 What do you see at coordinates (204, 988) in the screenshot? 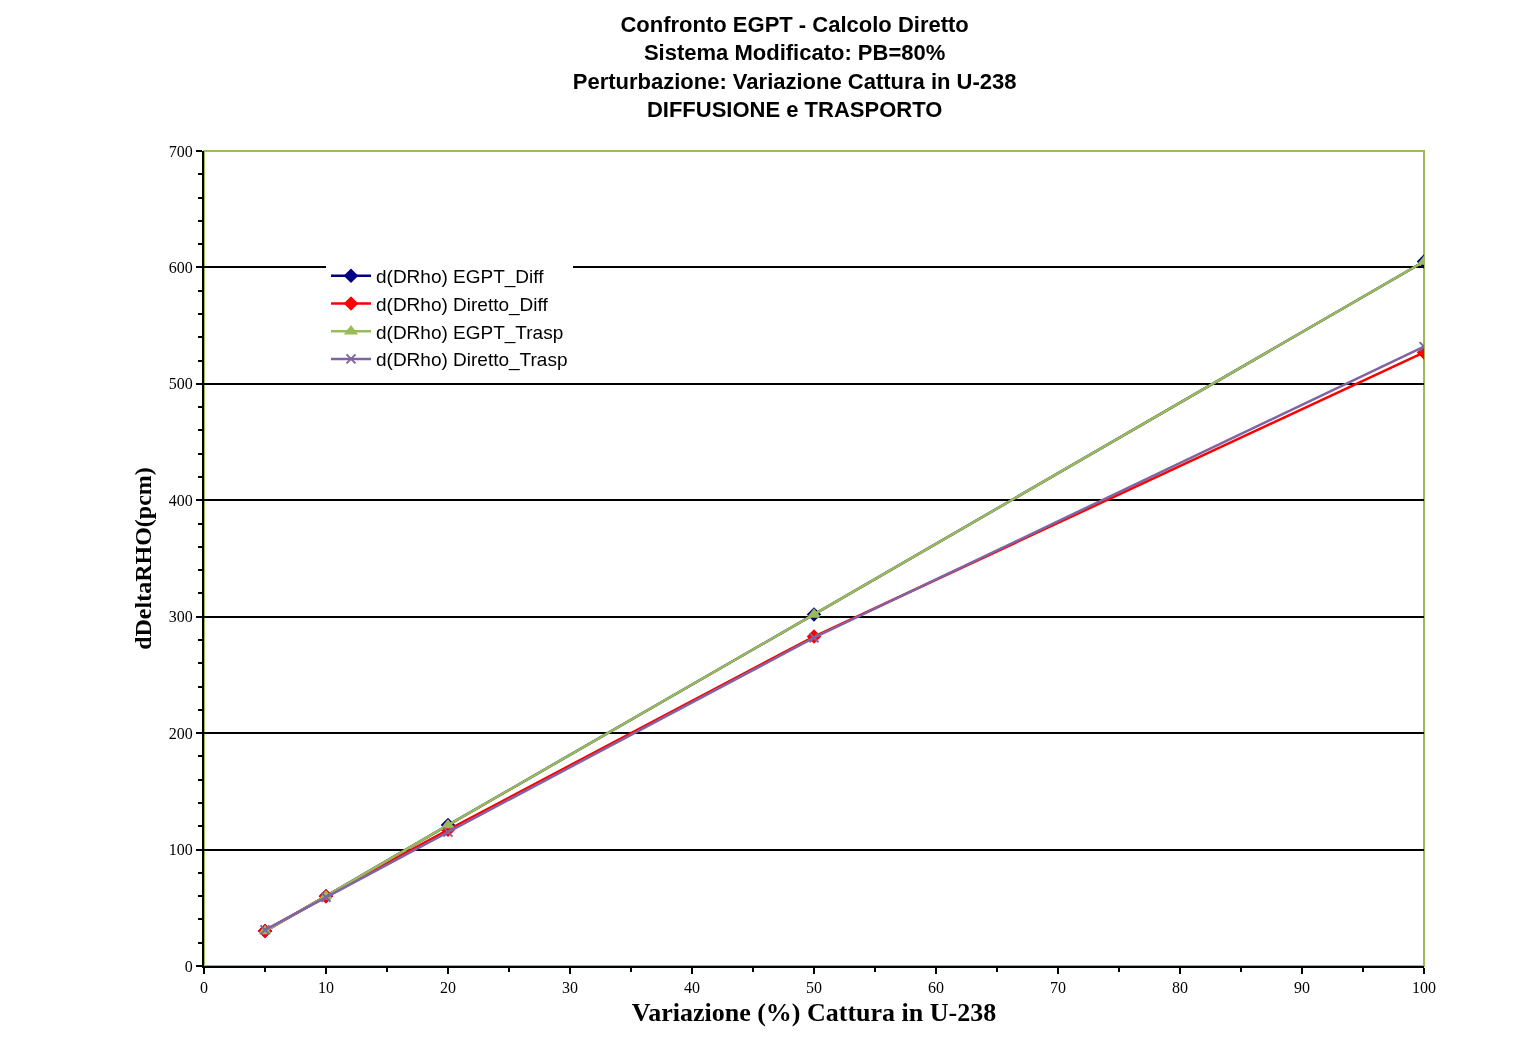
I see `x-tick-label: 0` at bounding box center [204, 988].